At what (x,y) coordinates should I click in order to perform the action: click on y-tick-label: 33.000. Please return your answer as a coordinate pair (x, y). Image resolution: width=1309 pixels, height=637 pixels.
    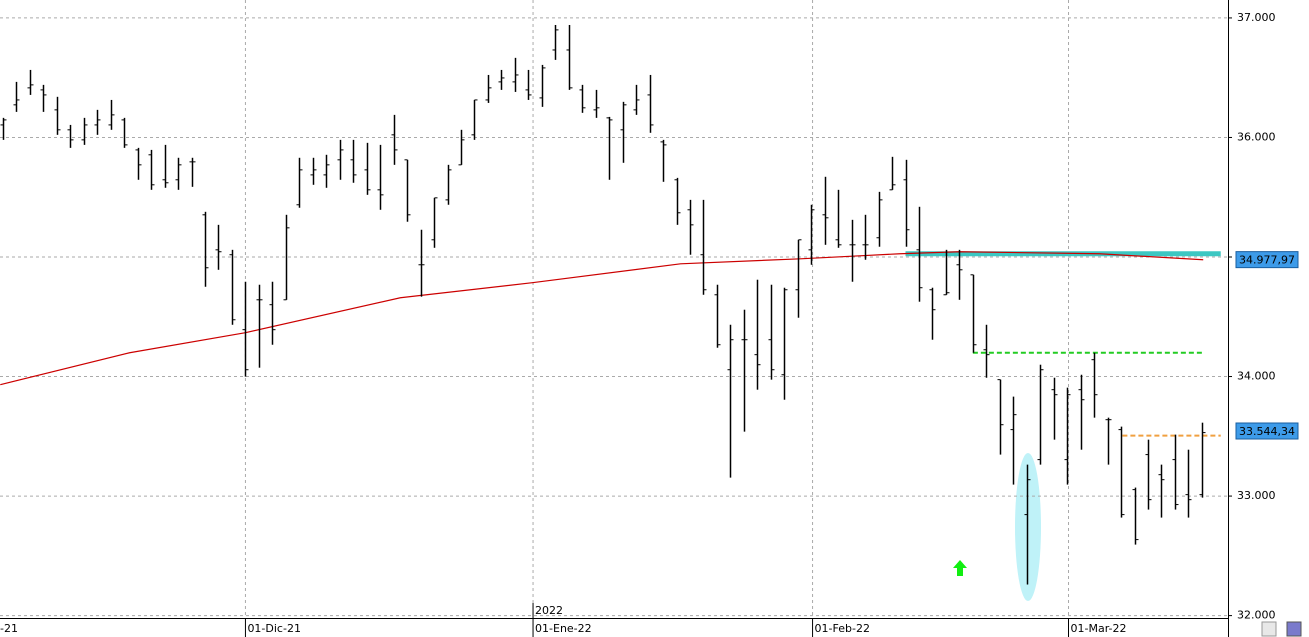
    Looking at the image, I should click on (1256, 495).